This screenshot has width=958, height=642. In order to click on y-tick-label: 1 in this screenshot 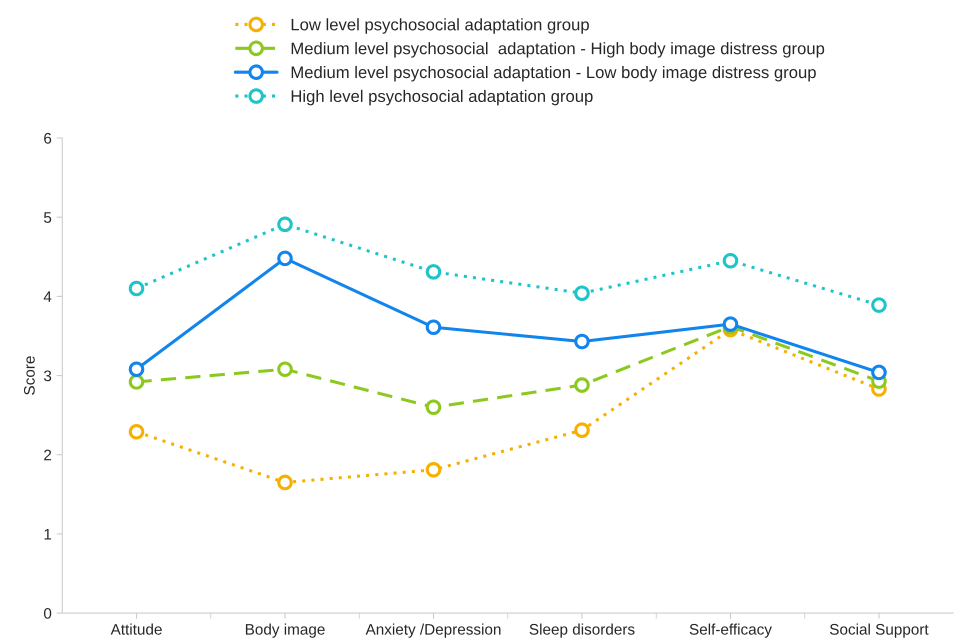, I will do `click(48, 534)`.